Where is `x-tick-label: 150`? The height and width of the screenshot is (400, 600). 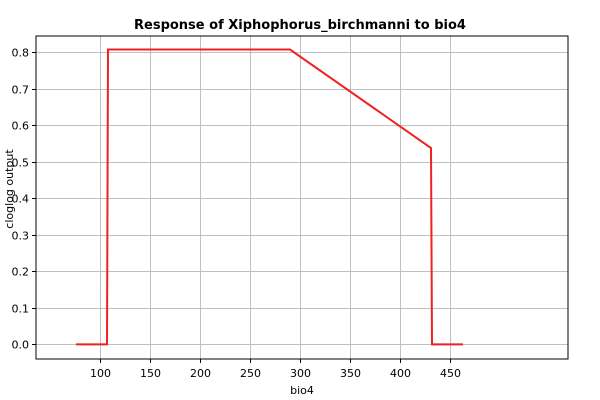 x-tick-label: 150 is located at coordinates (150, 373).